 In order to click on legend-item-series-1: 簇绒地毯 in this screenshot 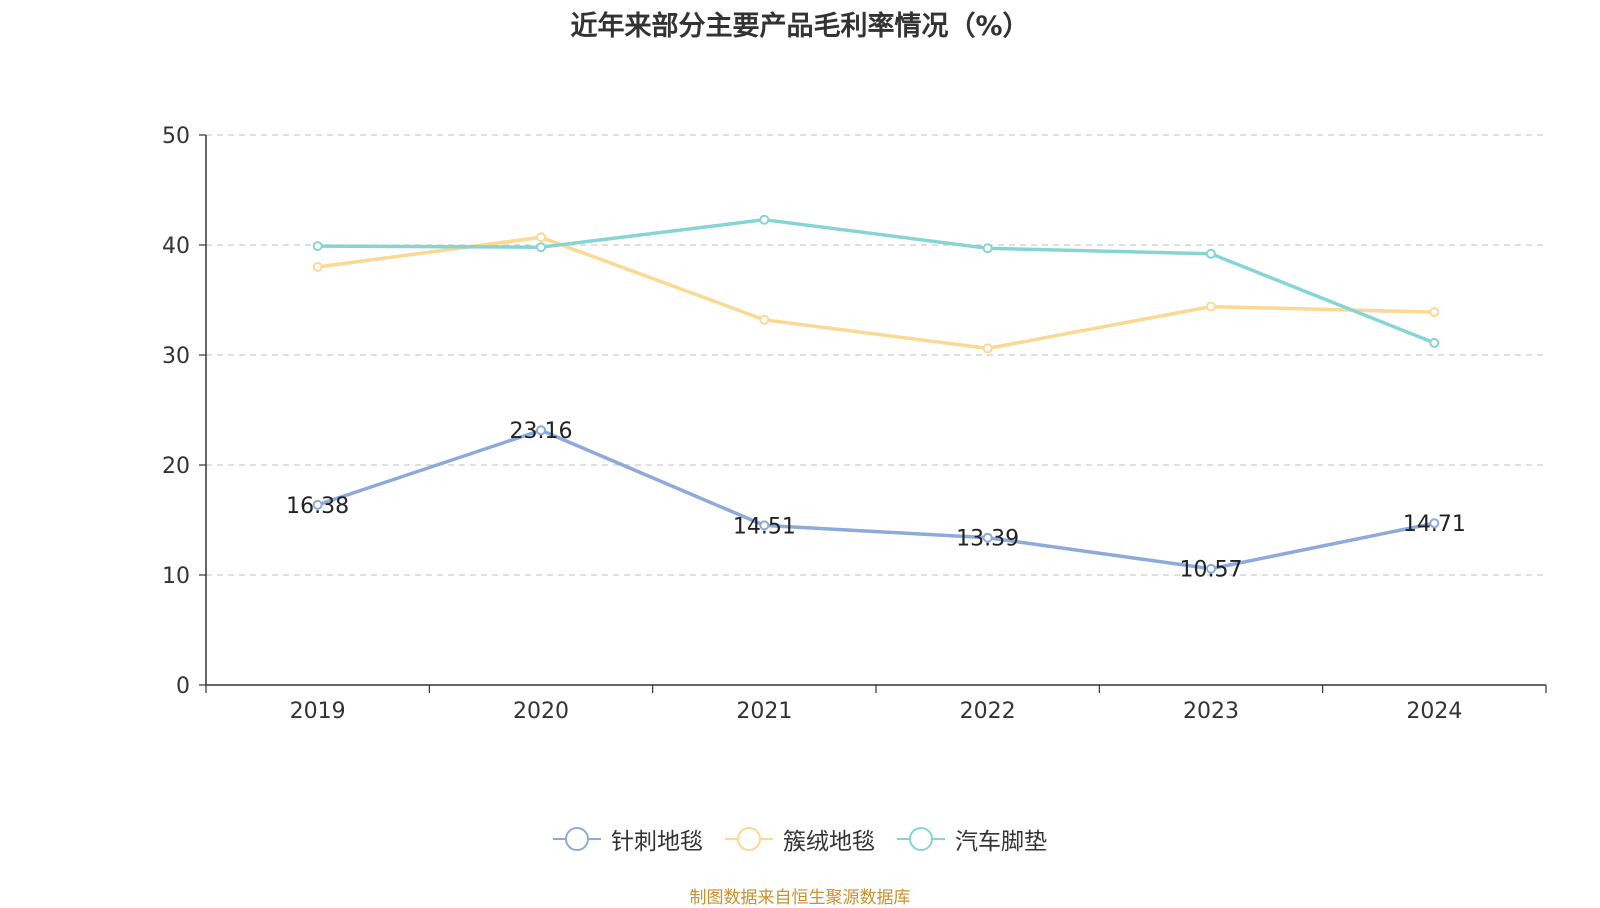, I will do `click(800, 839)`.